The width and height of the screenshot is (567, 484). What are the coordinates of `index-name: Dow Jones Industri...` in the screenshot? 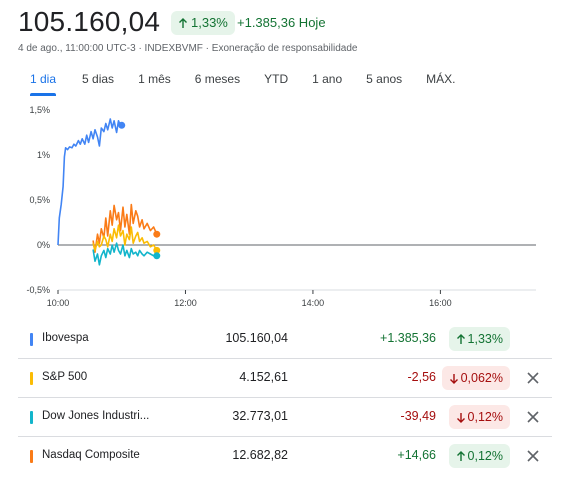 It's located at (96, 416).